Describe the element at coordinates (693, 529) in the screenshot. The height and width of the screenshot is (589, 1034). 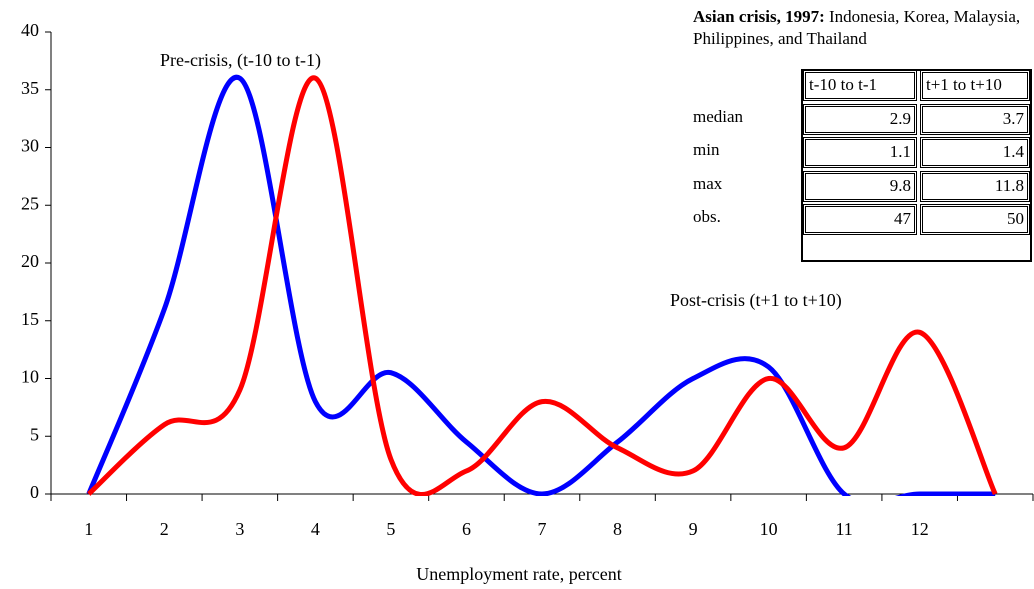
I see `x-tick-label: 9` at that location.